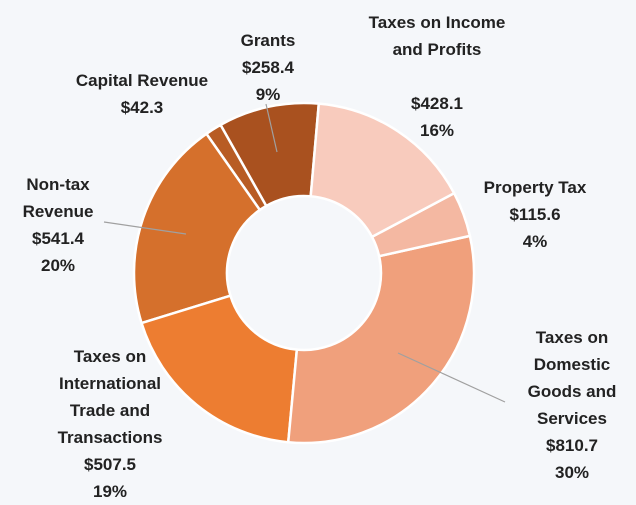 The height and width of the screenshot is (505, 636). I want to click on percent-label: 9%, so click(268, 94).